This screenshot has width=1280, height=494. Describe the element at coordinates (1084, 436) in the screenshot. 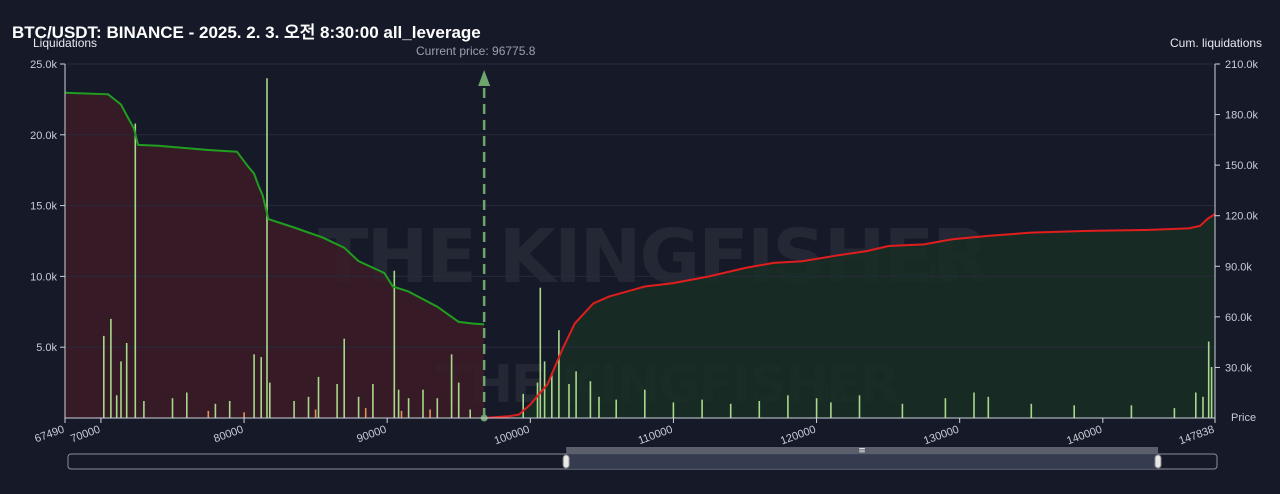

I see `x-tick-label: 140000` at that location.